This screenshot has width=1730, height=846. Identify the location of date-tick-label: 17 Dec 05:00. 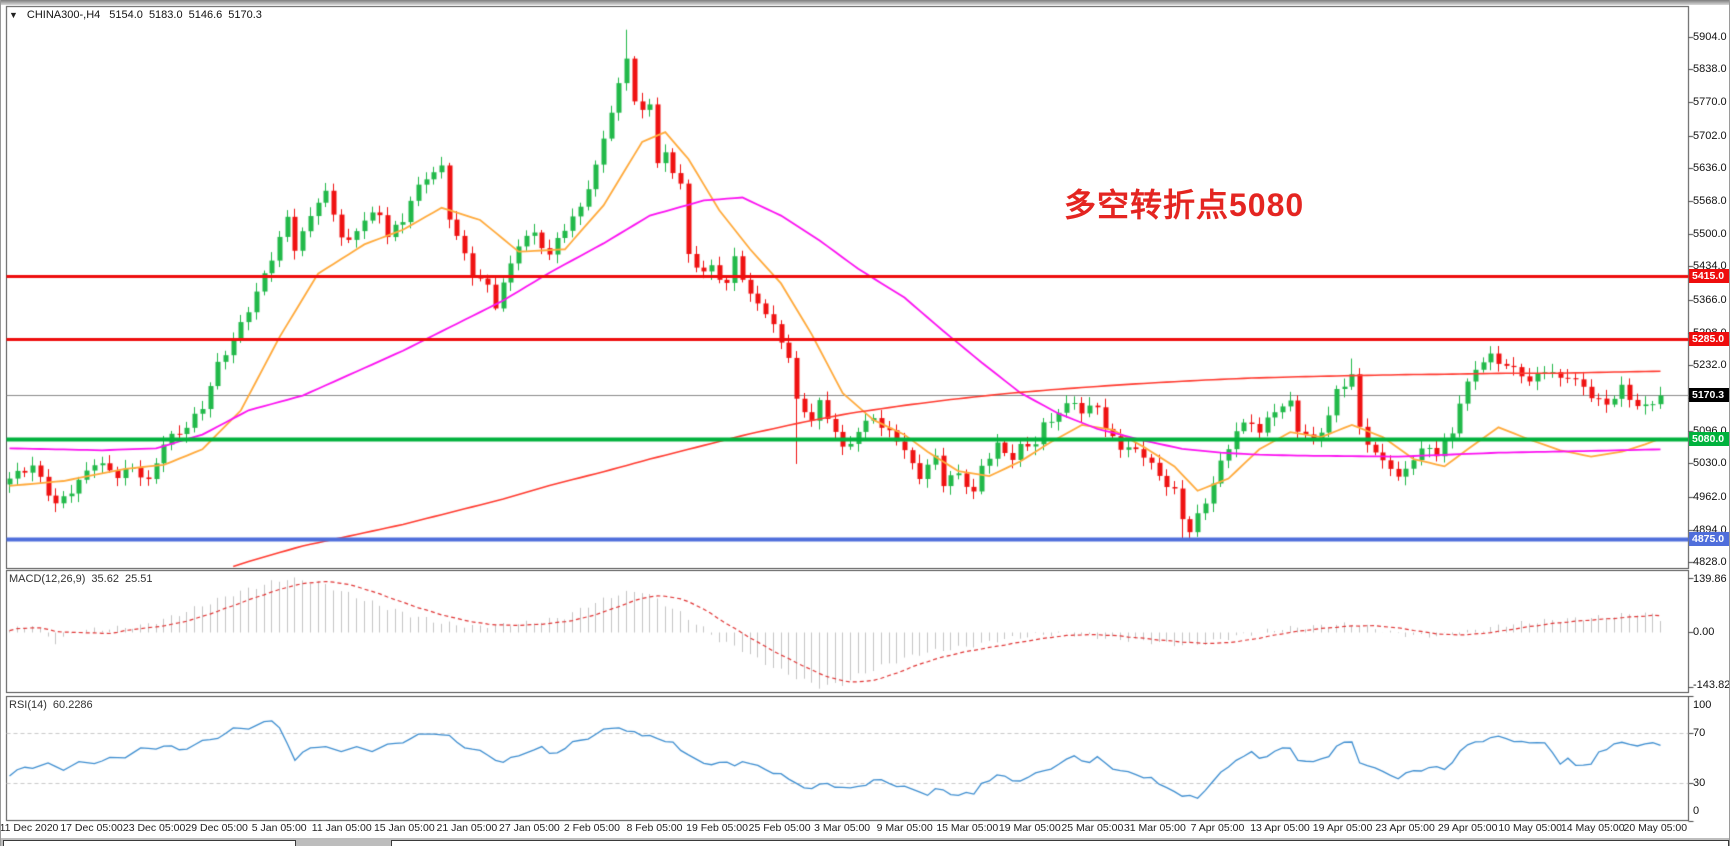
(91, 828).